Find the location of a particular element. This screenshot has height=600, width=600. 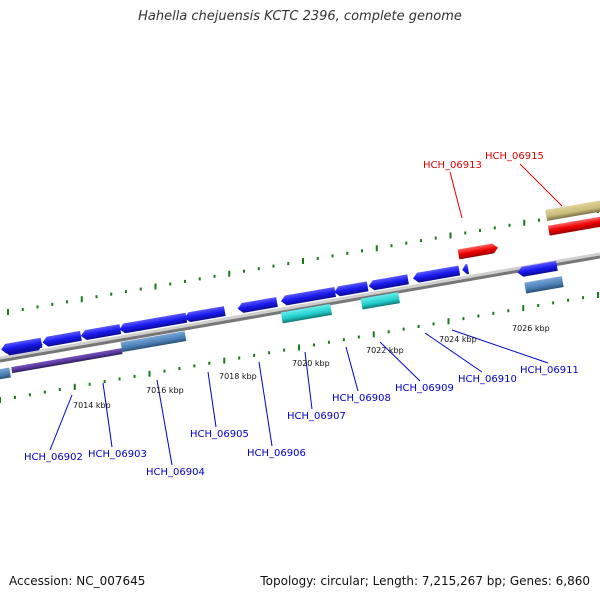

gene-label: HCH_06902 is located at coordinates (53, 457).